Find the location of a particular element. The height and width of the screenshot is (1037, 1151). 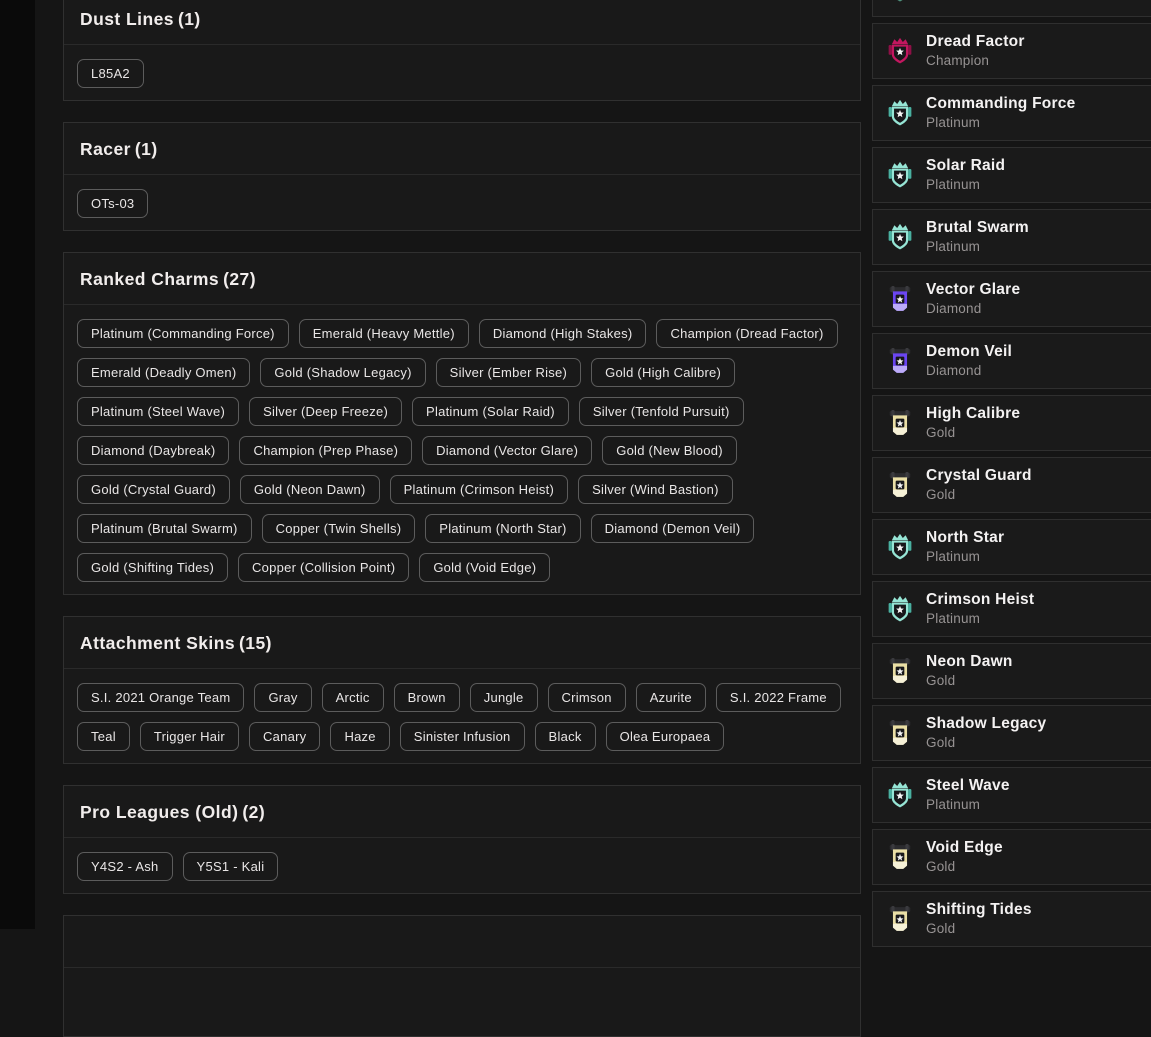

section-chip-list: OTs-03 is located at coordinates (462, 202).